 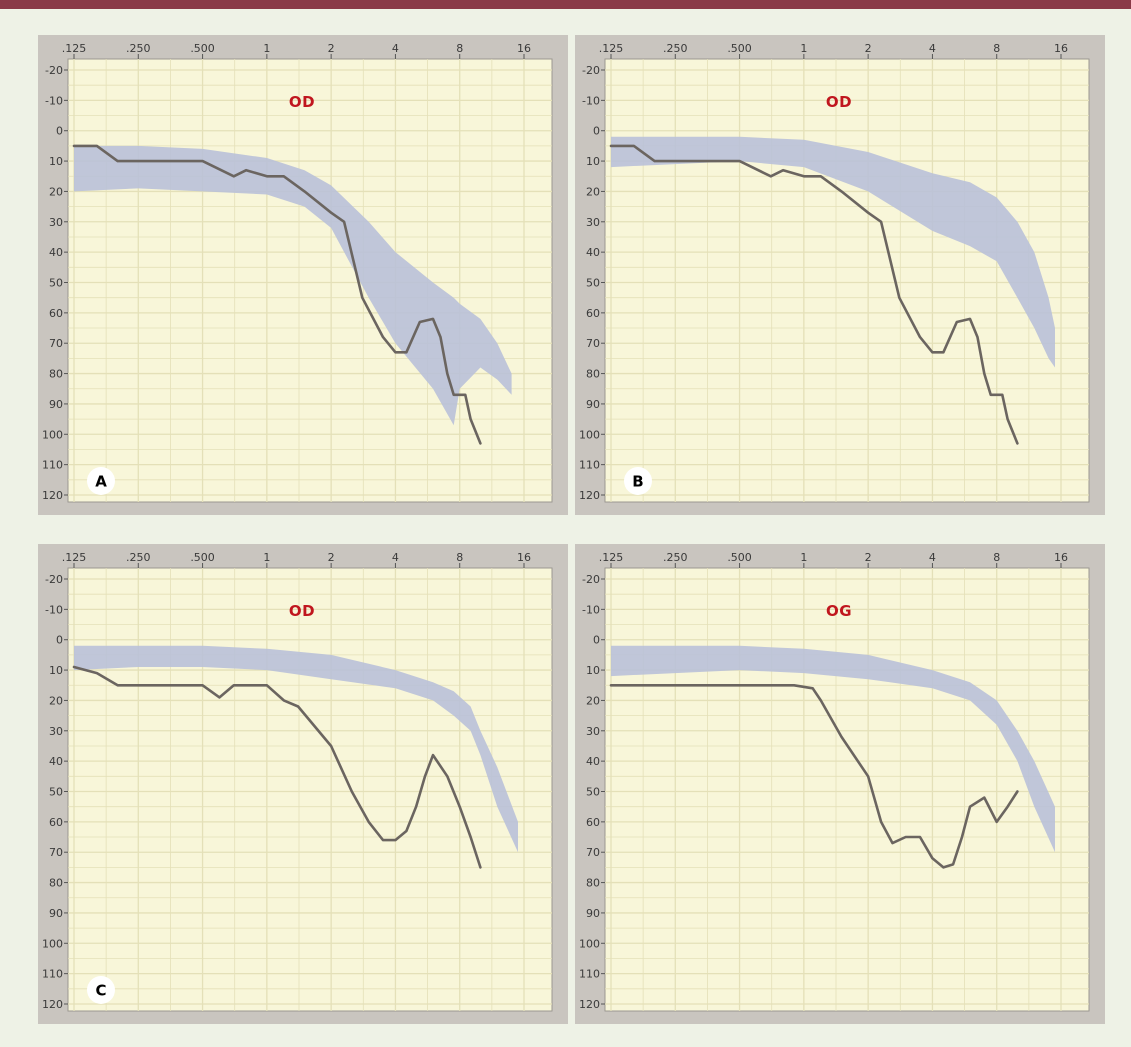 I want to click on panel-letter-badge: C, so click(x=101, y=990).